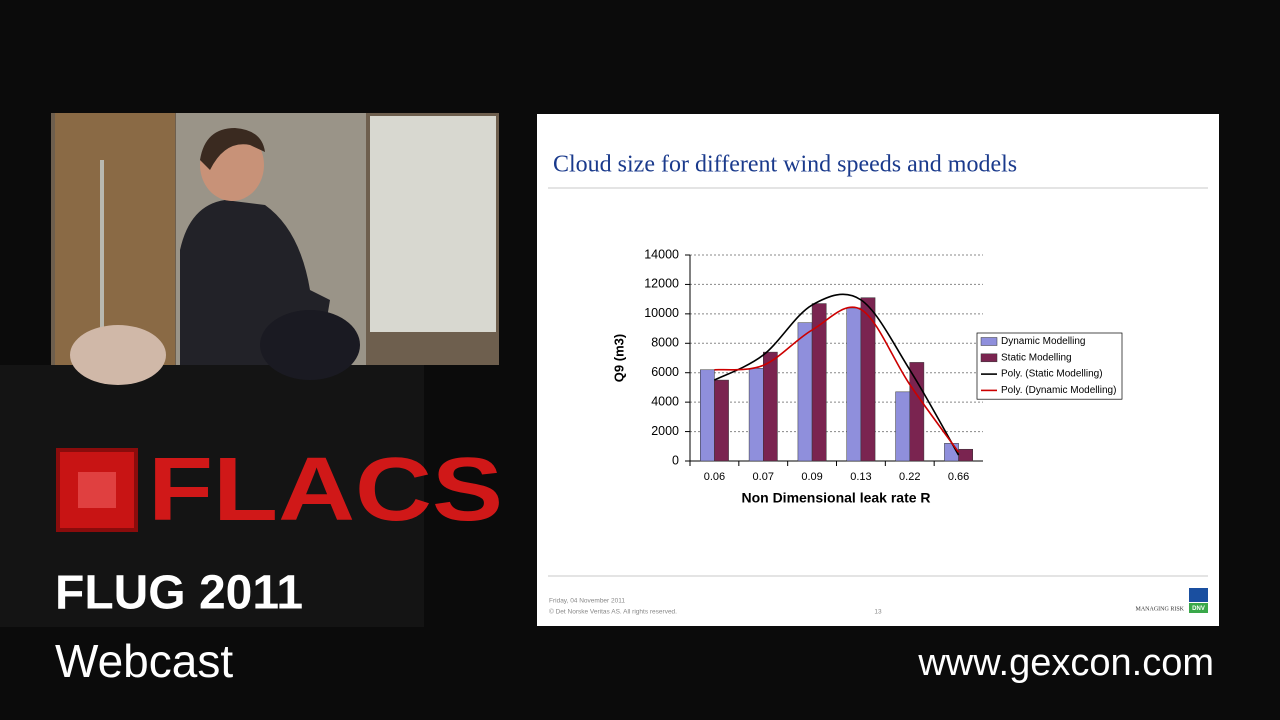  I want to click on event-name: FLUG 2011, so click(179, 593).